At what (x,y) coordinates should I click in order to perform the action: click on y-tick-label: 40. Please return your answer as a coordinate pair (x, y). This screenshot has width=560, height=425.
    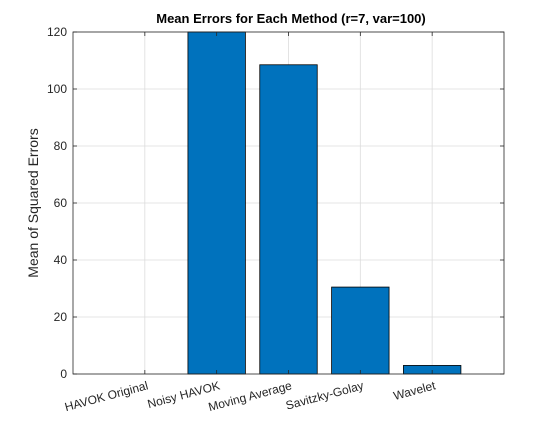
    Looking at the image, I should click on (61, 260).